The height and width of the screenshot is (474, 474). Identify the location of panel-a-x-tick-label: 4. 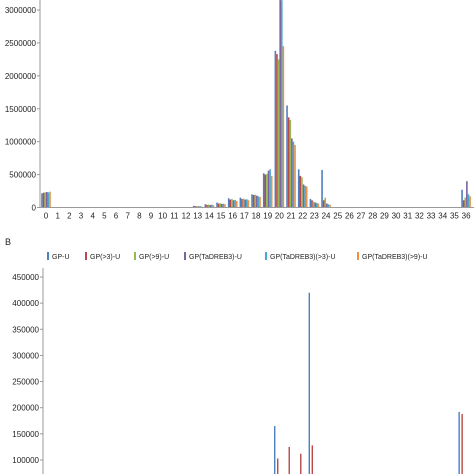
(92, 216).